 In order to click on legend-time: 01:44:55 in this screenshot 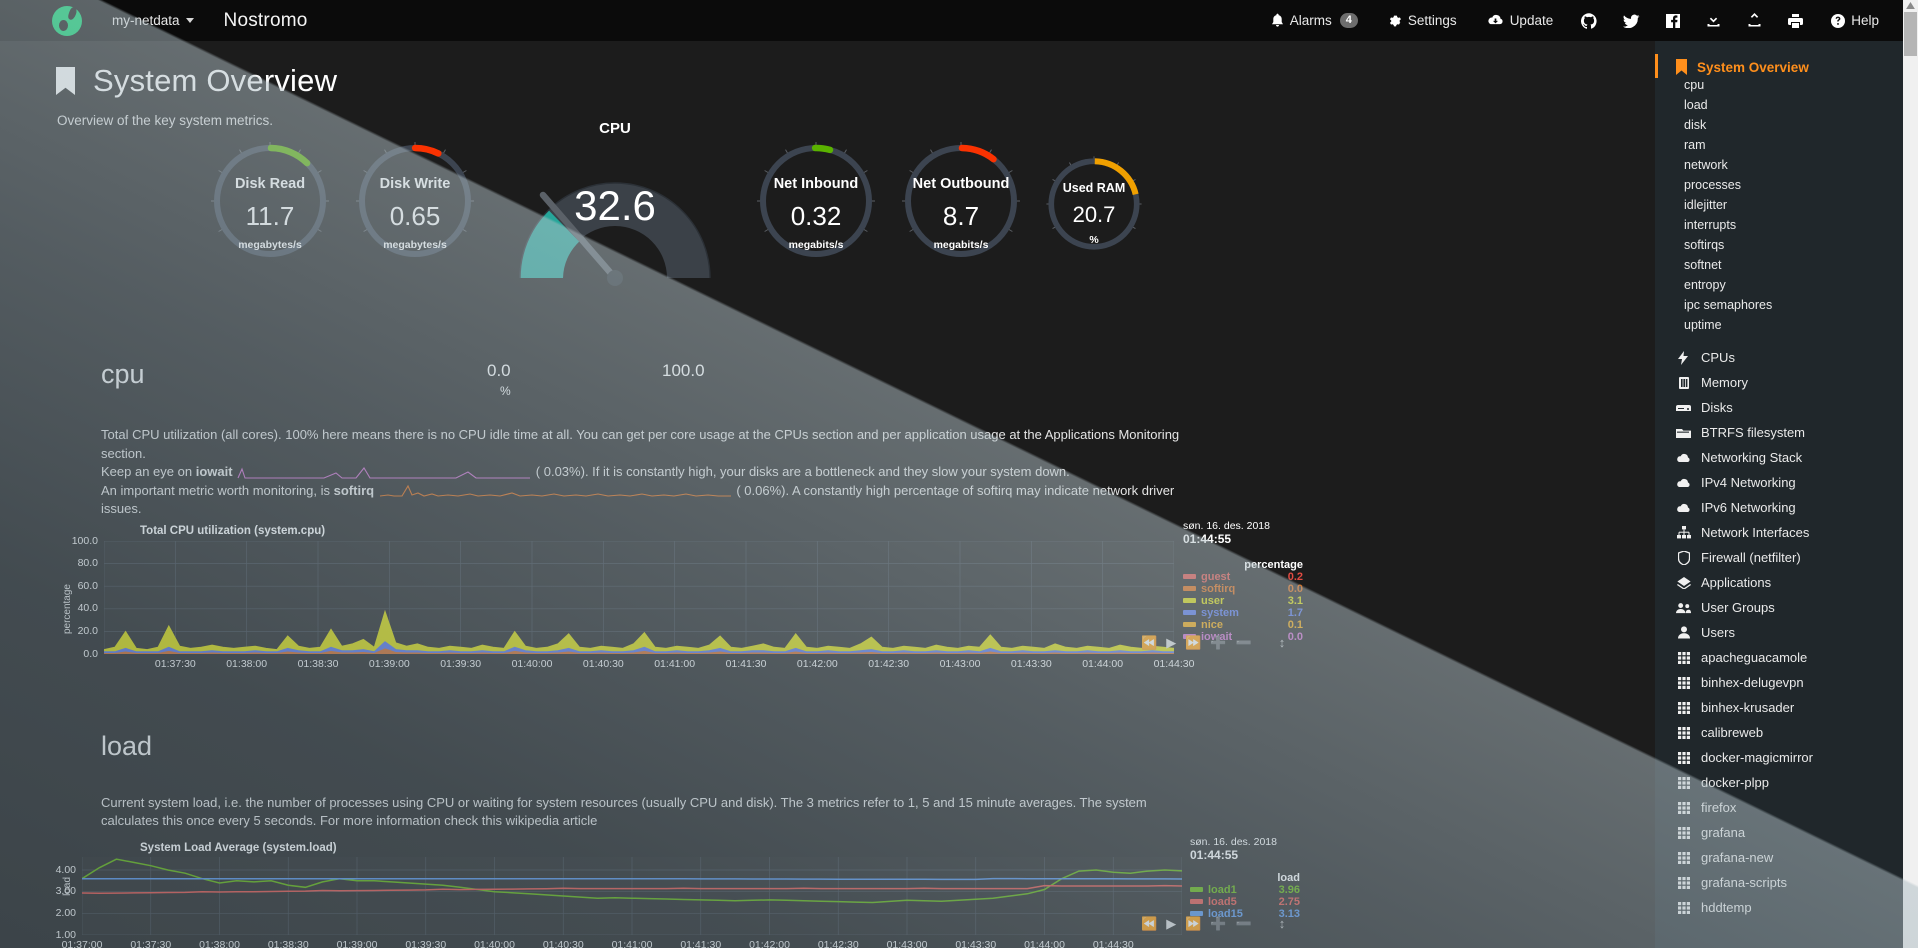, I will do `click(1207, 538)`.